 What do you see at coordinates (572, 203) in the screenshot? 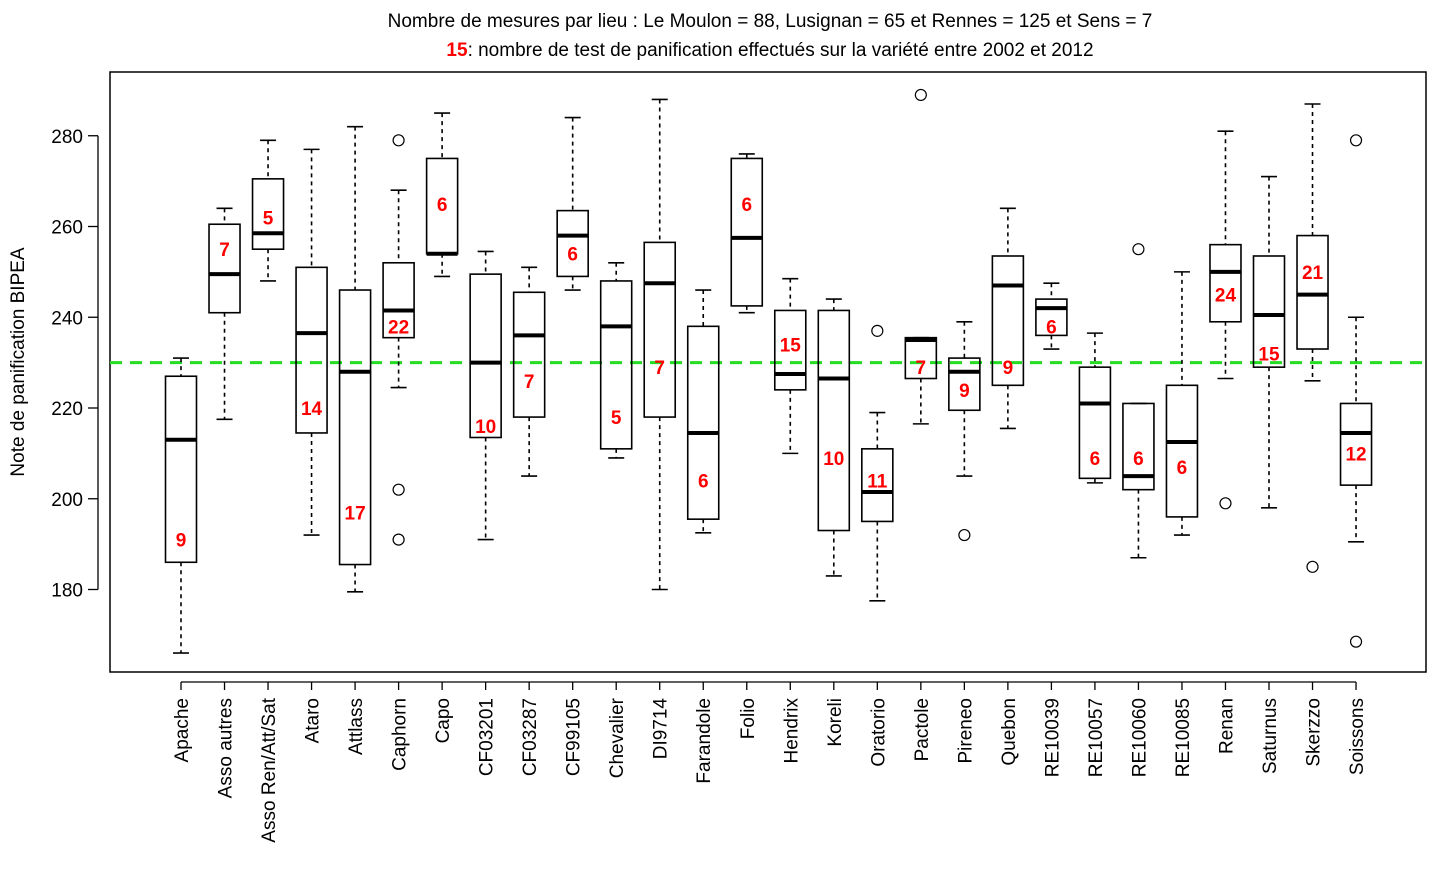
I see `box-cf99105: 6` at bounding box center [572, 203].